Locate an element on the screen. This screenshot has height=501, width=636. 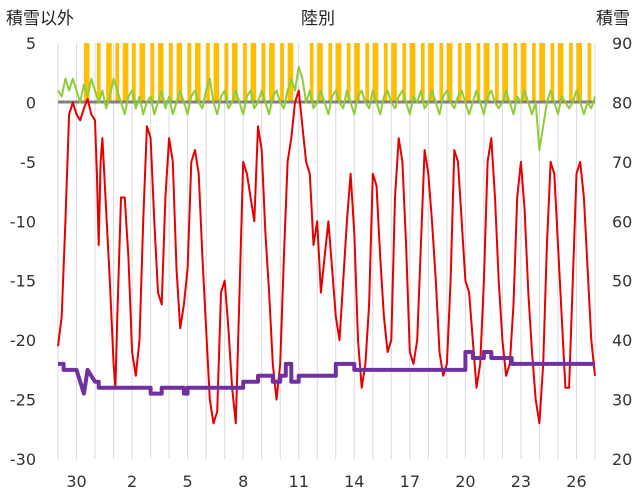
x-tick-label: 23 is located at coordinates (521, 481).